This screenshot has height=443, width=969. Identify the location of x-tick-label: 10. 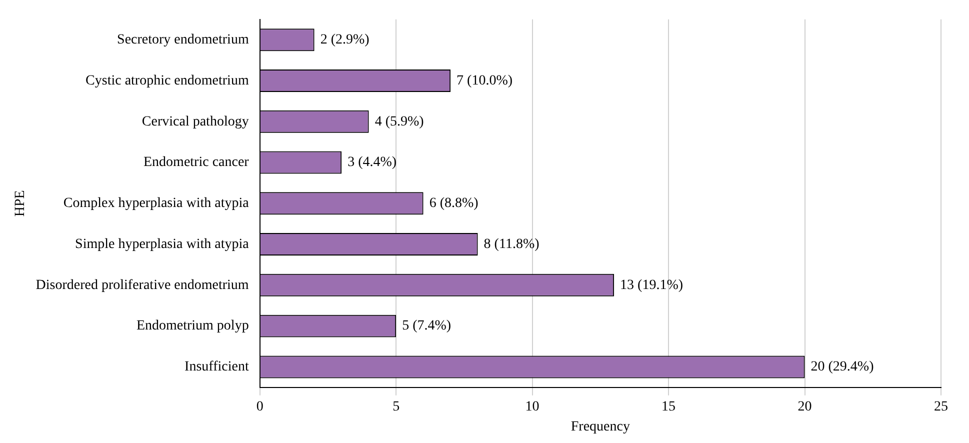
(532, 406).